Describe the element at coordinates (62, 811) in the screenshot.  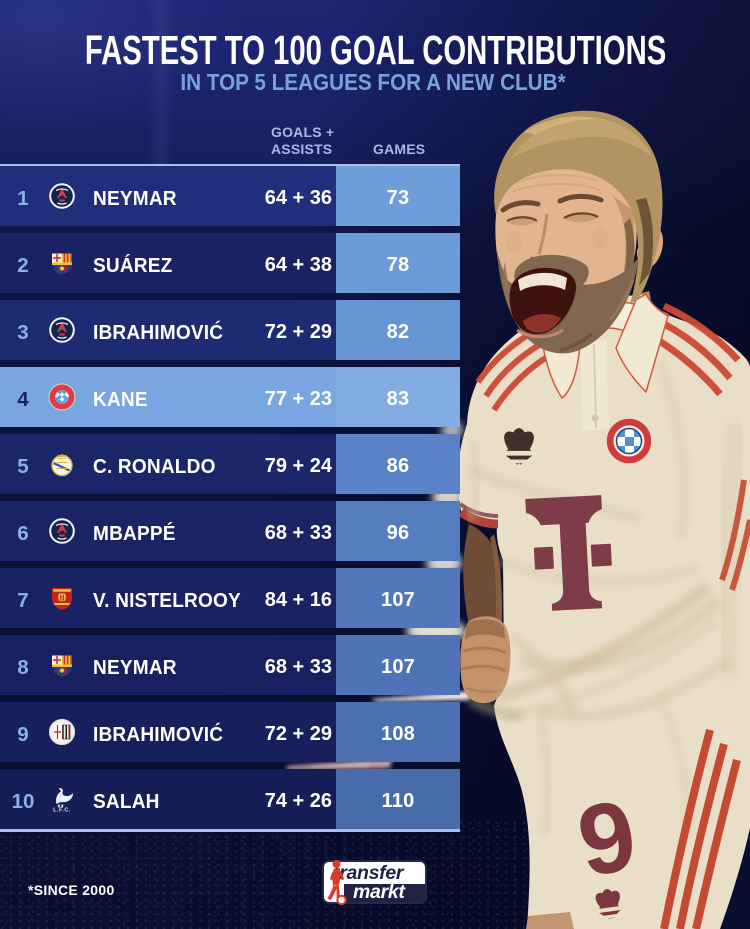
I see `svg-text: L.F.C.` at that location.